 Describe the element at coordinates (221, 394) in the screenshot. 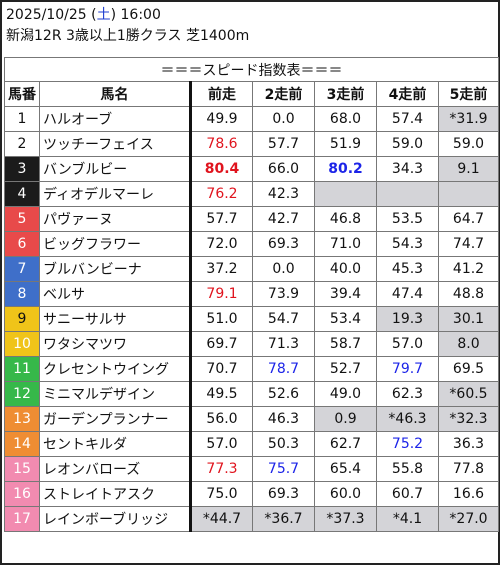

I see `speed-index-cell: 49.5` at that location.